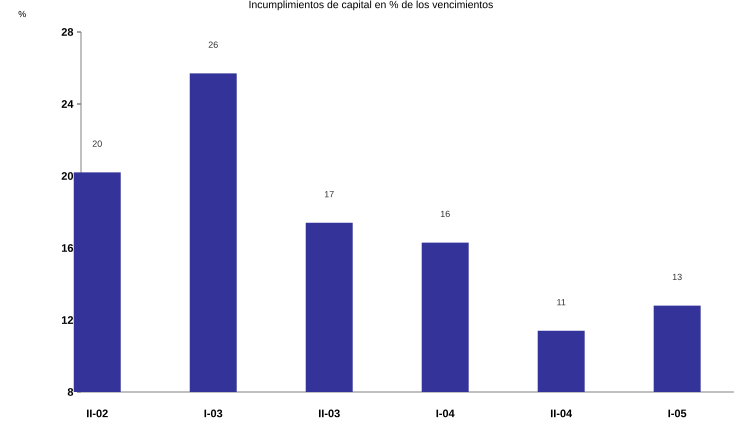  I want to click on x-tick-label: II-03, so click(329, 414).